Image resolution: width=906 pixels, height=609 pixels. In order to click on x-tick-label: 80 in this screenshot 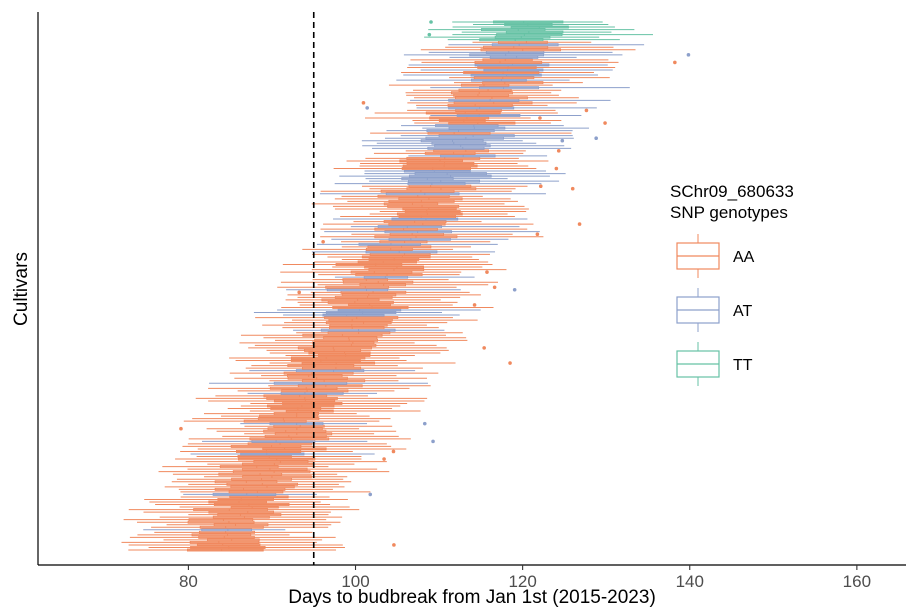, I will do `click(188, 581)`.